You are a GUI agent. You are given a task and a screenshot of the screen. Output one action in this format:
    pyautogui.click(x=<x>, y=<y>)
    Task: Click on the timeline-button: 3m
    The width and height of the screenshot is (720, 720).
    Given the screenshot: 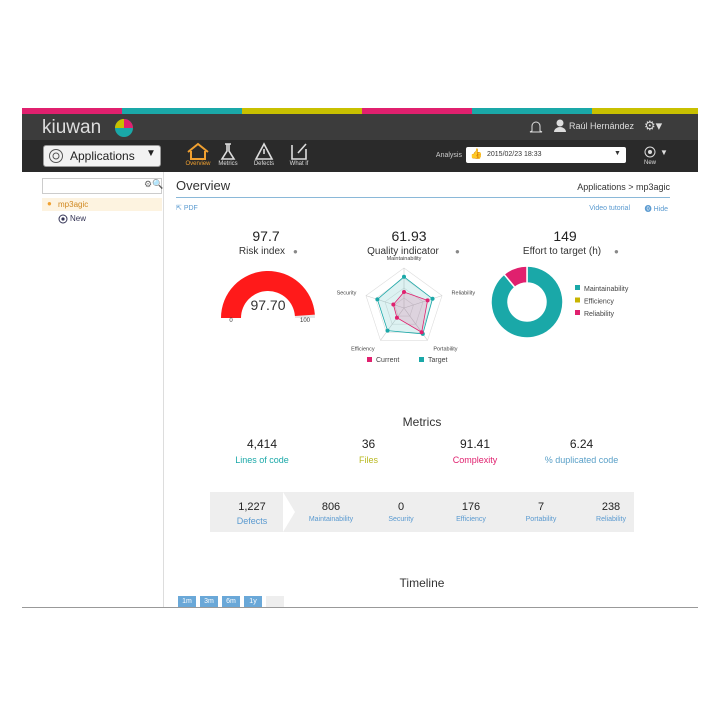 What is the action you would take?
    pyautogui.click(x=209, y=601)
    